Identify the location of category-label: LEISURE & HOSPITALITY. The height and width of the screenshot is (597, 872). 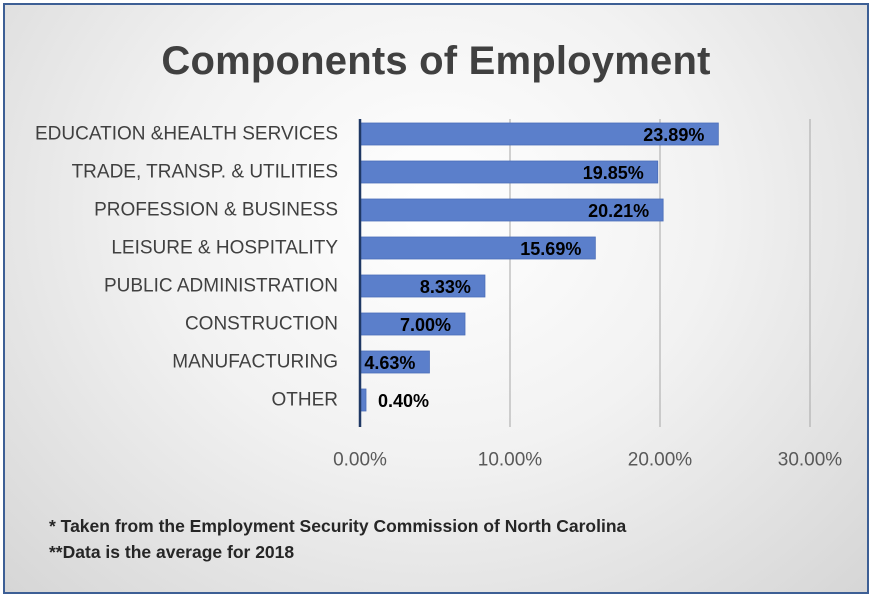
(224, 248).